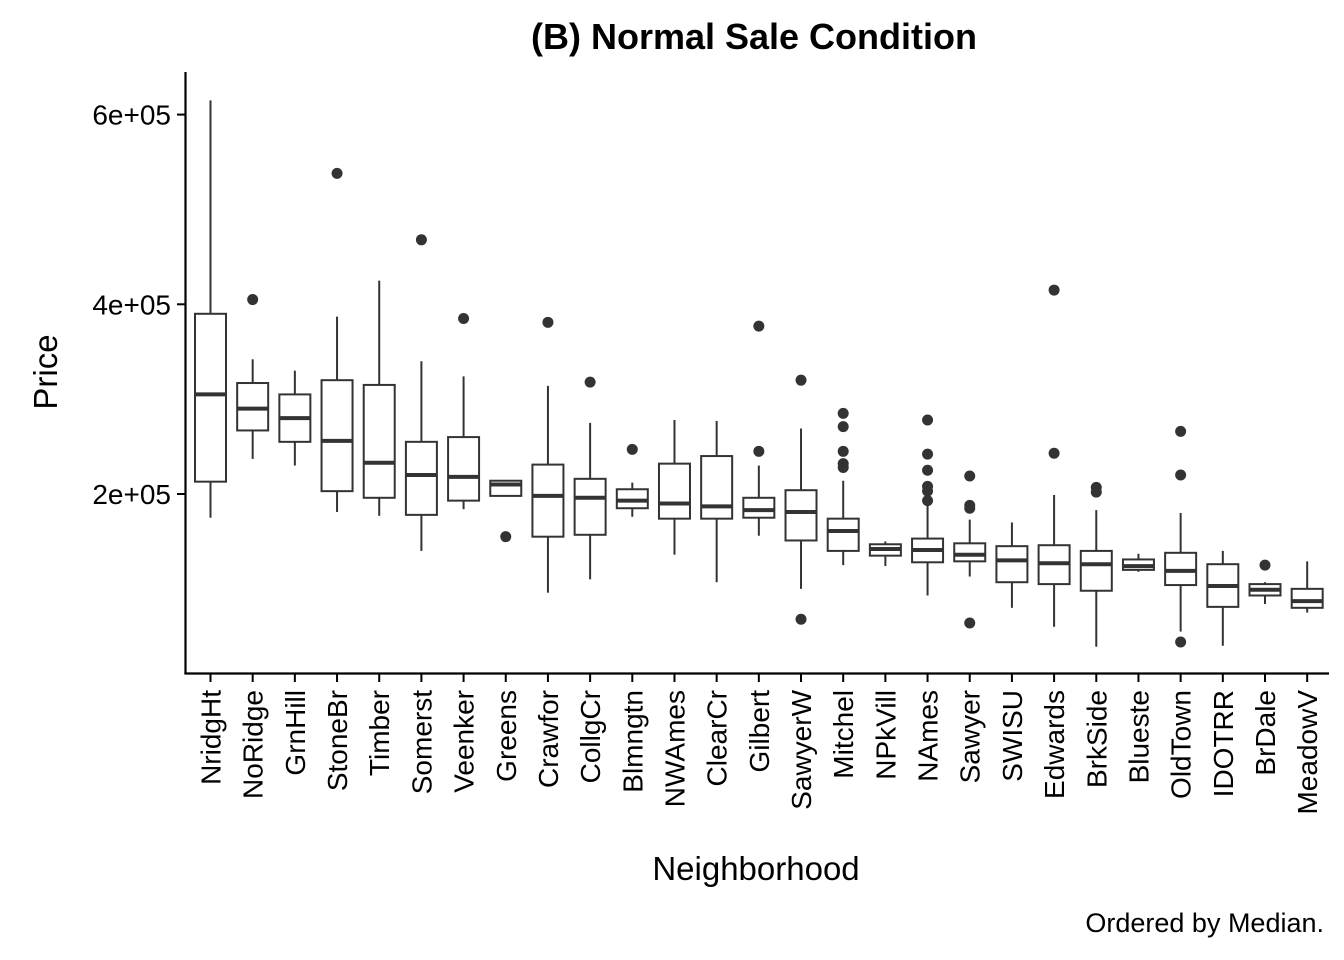 The image size is (1344, 960). I want to click on x-tick-label: NridgHt, so click(211, 737).